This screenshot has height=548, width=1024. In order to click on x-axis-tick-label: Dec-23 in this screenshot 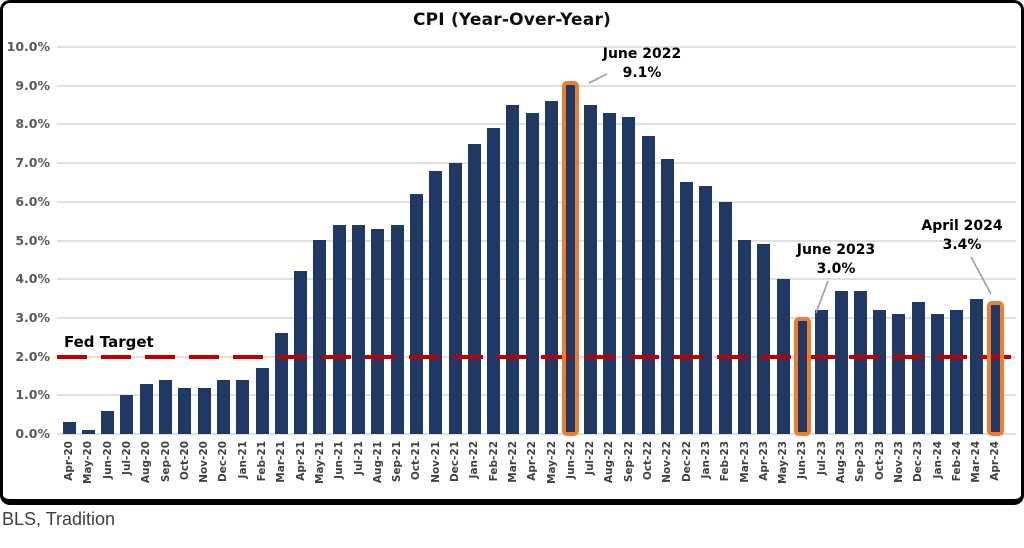, I will do `click(918, 462)`.